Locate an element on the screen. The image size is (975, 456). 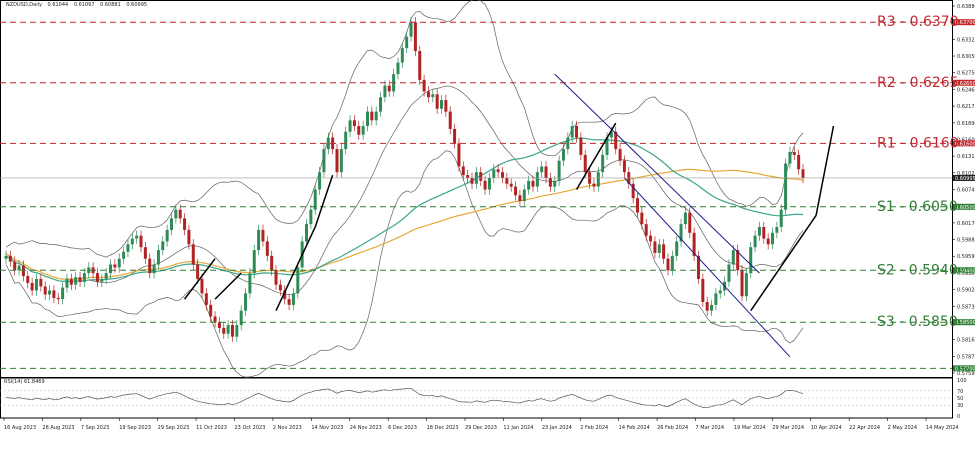
y-tick-label: 0.57875 is located at coordinates (966, 357).